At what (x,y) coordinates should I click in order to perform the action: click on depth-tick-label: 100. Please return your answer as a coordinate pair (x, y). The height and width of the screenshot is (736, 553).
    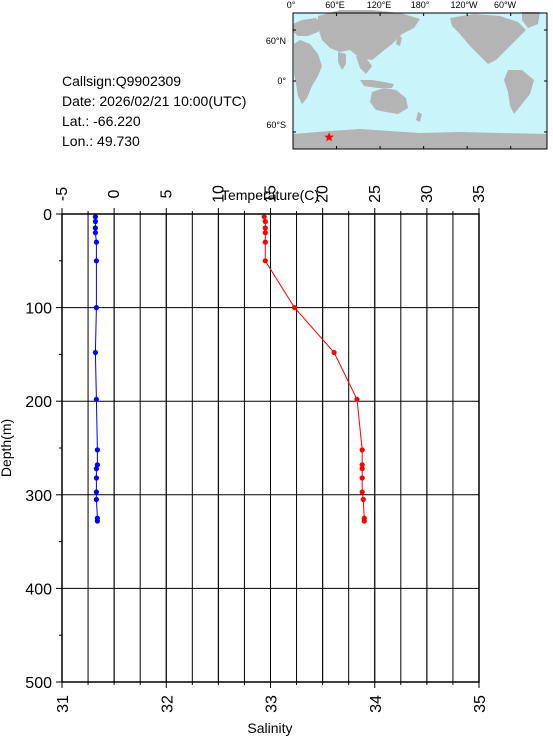
    Looking at the image, I should click on (38, 309).